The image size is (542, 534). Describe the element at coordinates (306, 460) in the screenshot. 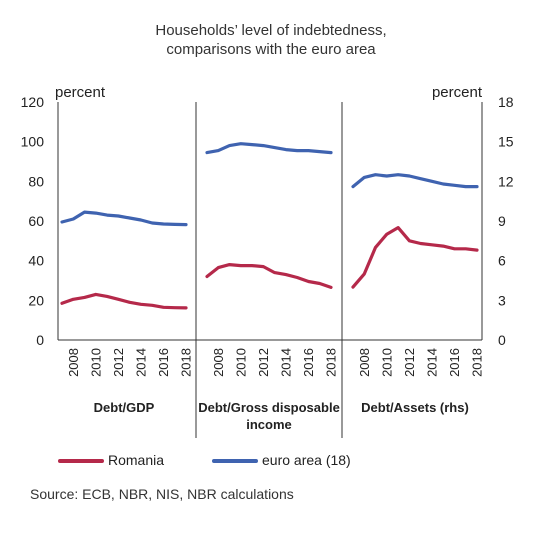

I see `legend-label-euro-area: euro area (18)` at that location.